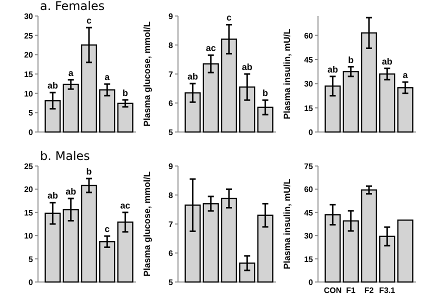 Image resolution: width=421 pixels, height=303 pixels. I want to click on x-tick-label: F2, so click(369, 290).